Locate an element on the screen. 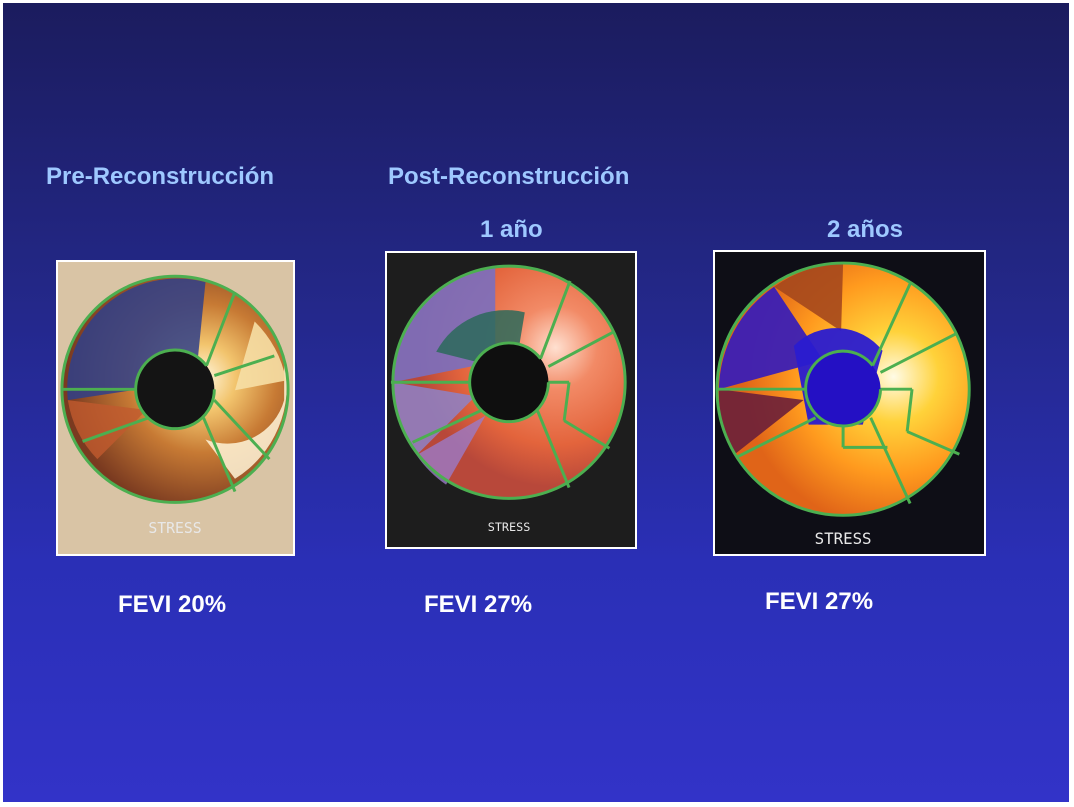 This screenshot has height=807, width=1074. polar-map-post-1-year-image: STRESS is located at coordinates (511, 400).